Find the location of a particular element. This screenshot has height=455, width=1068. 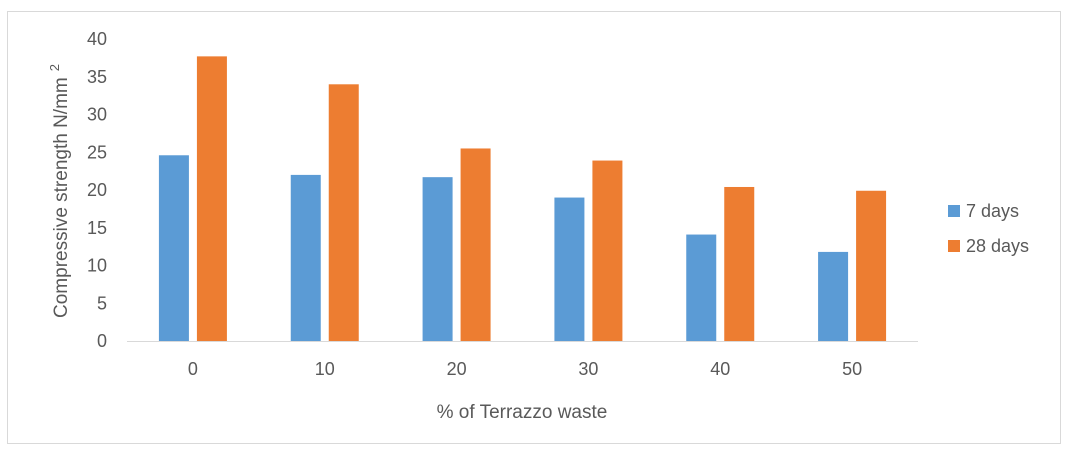

y-axis-ticks: 0 5 10 15 20 25 30 35 40 is located at coordinates (97, 190).